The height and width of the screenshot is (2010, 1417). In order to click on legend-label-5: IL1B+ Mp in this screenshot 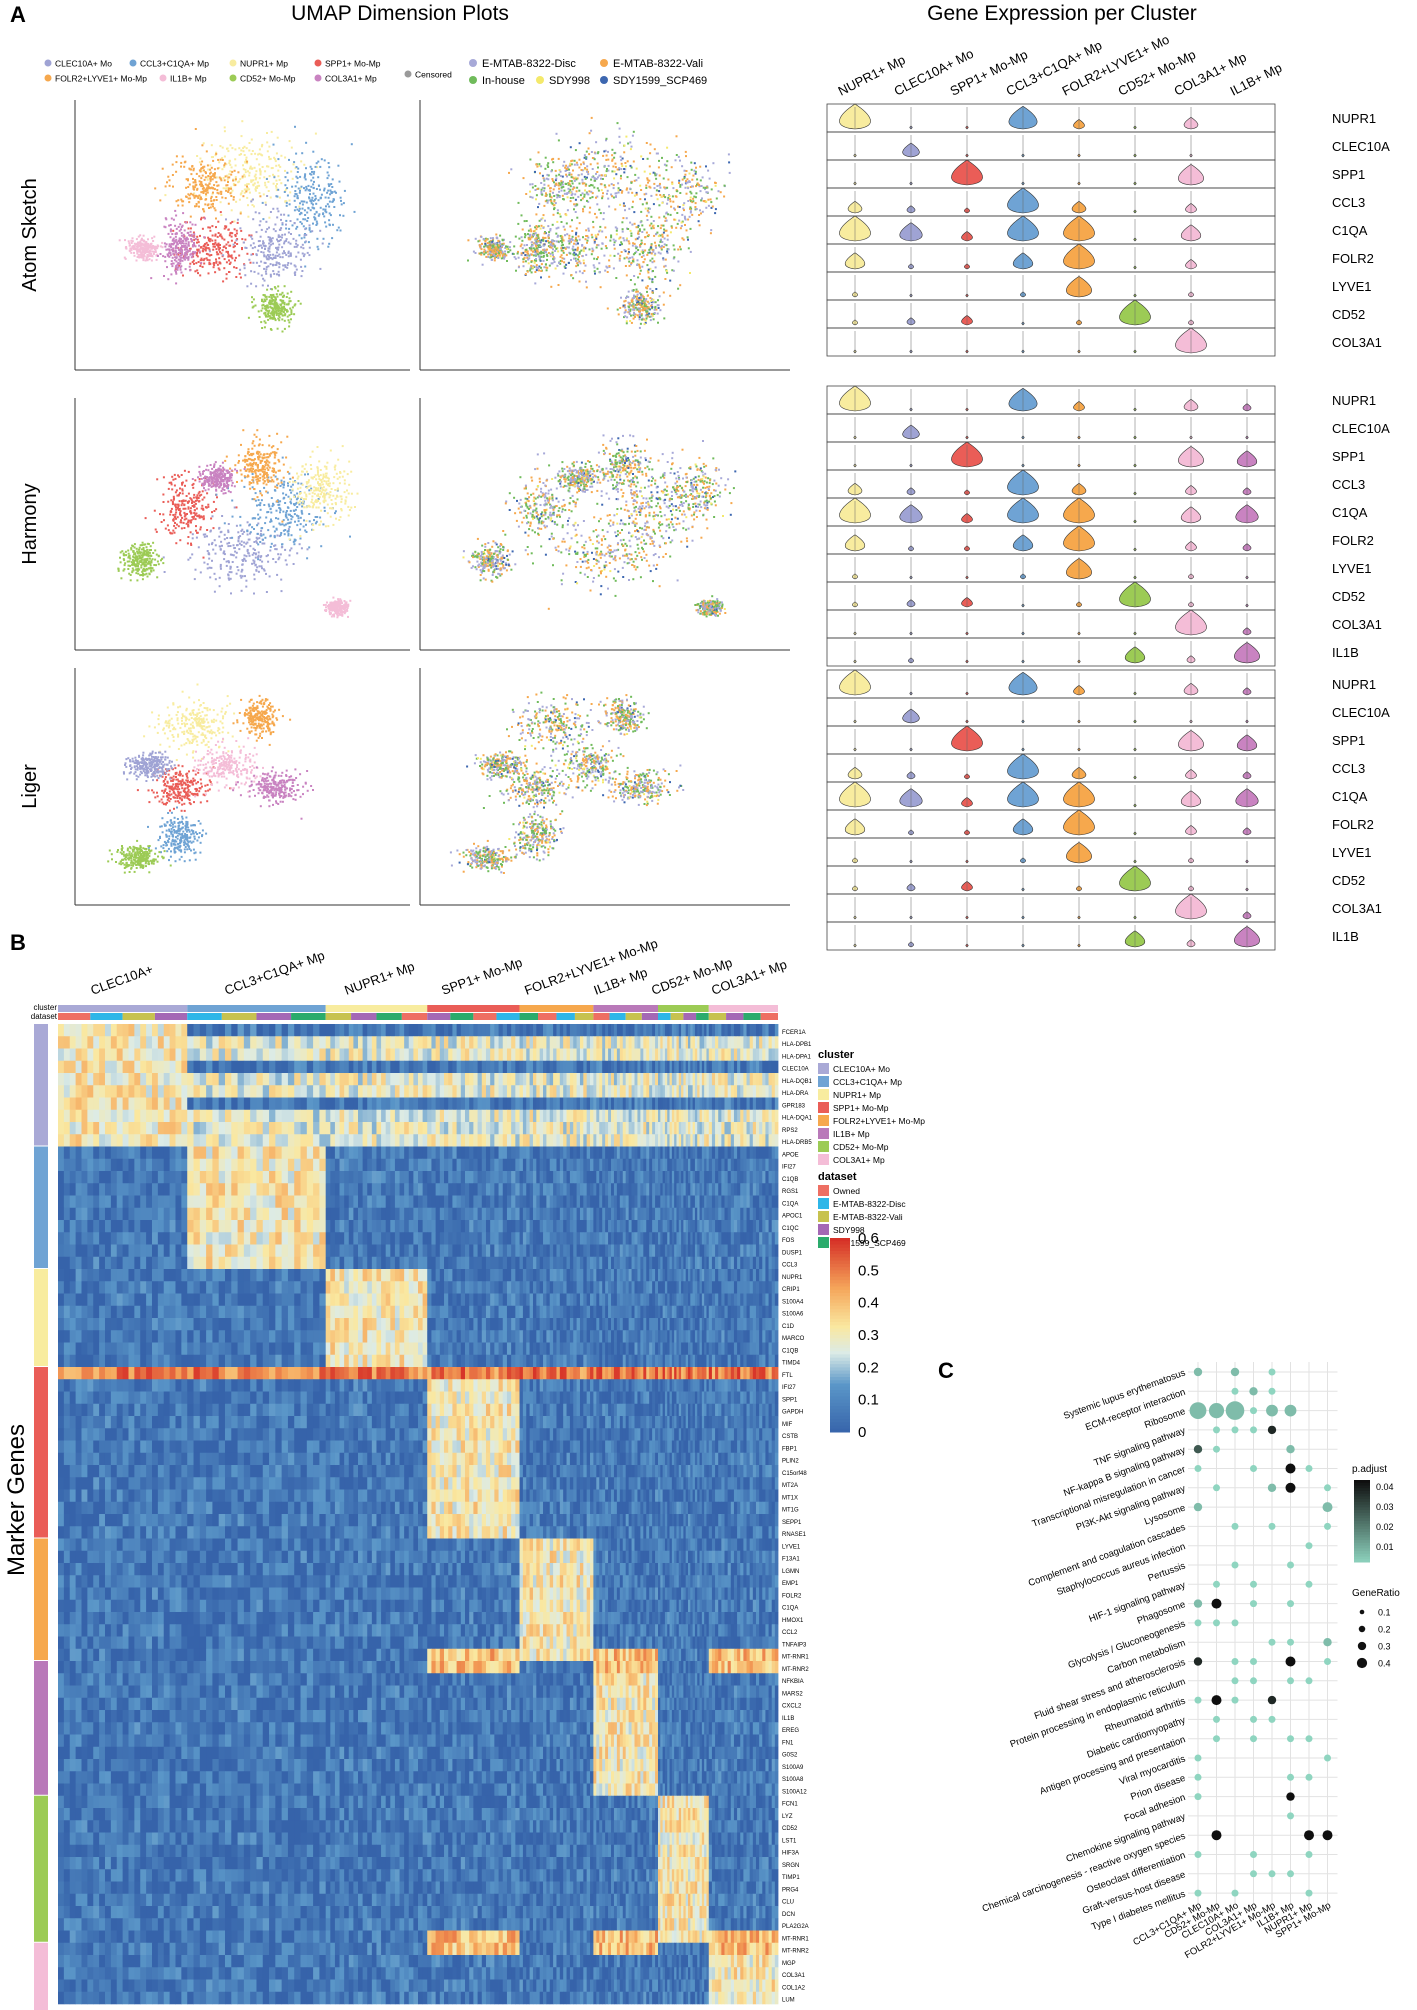, I will do `click(188, 79)`.